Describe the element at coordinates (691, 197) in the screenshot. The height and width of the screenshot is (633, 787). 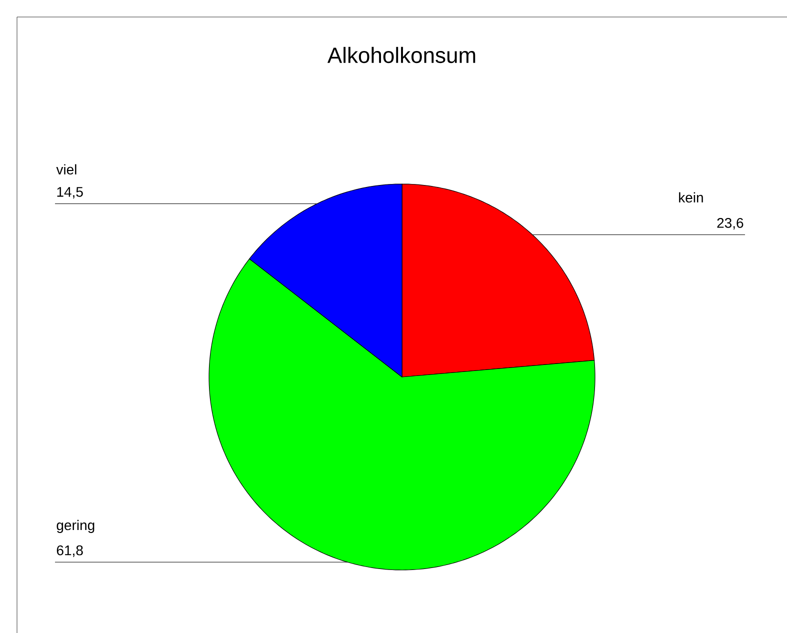
I see `slice-label: kein` at that location.